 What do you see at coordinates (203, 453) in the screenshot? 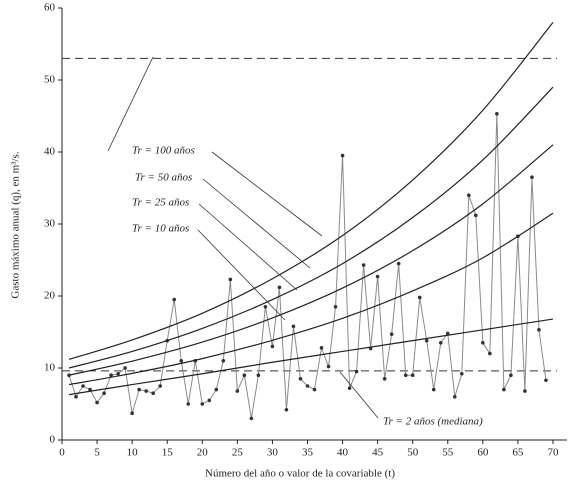
I see `x-tick-label: 20` at bounding box center [203, 453].